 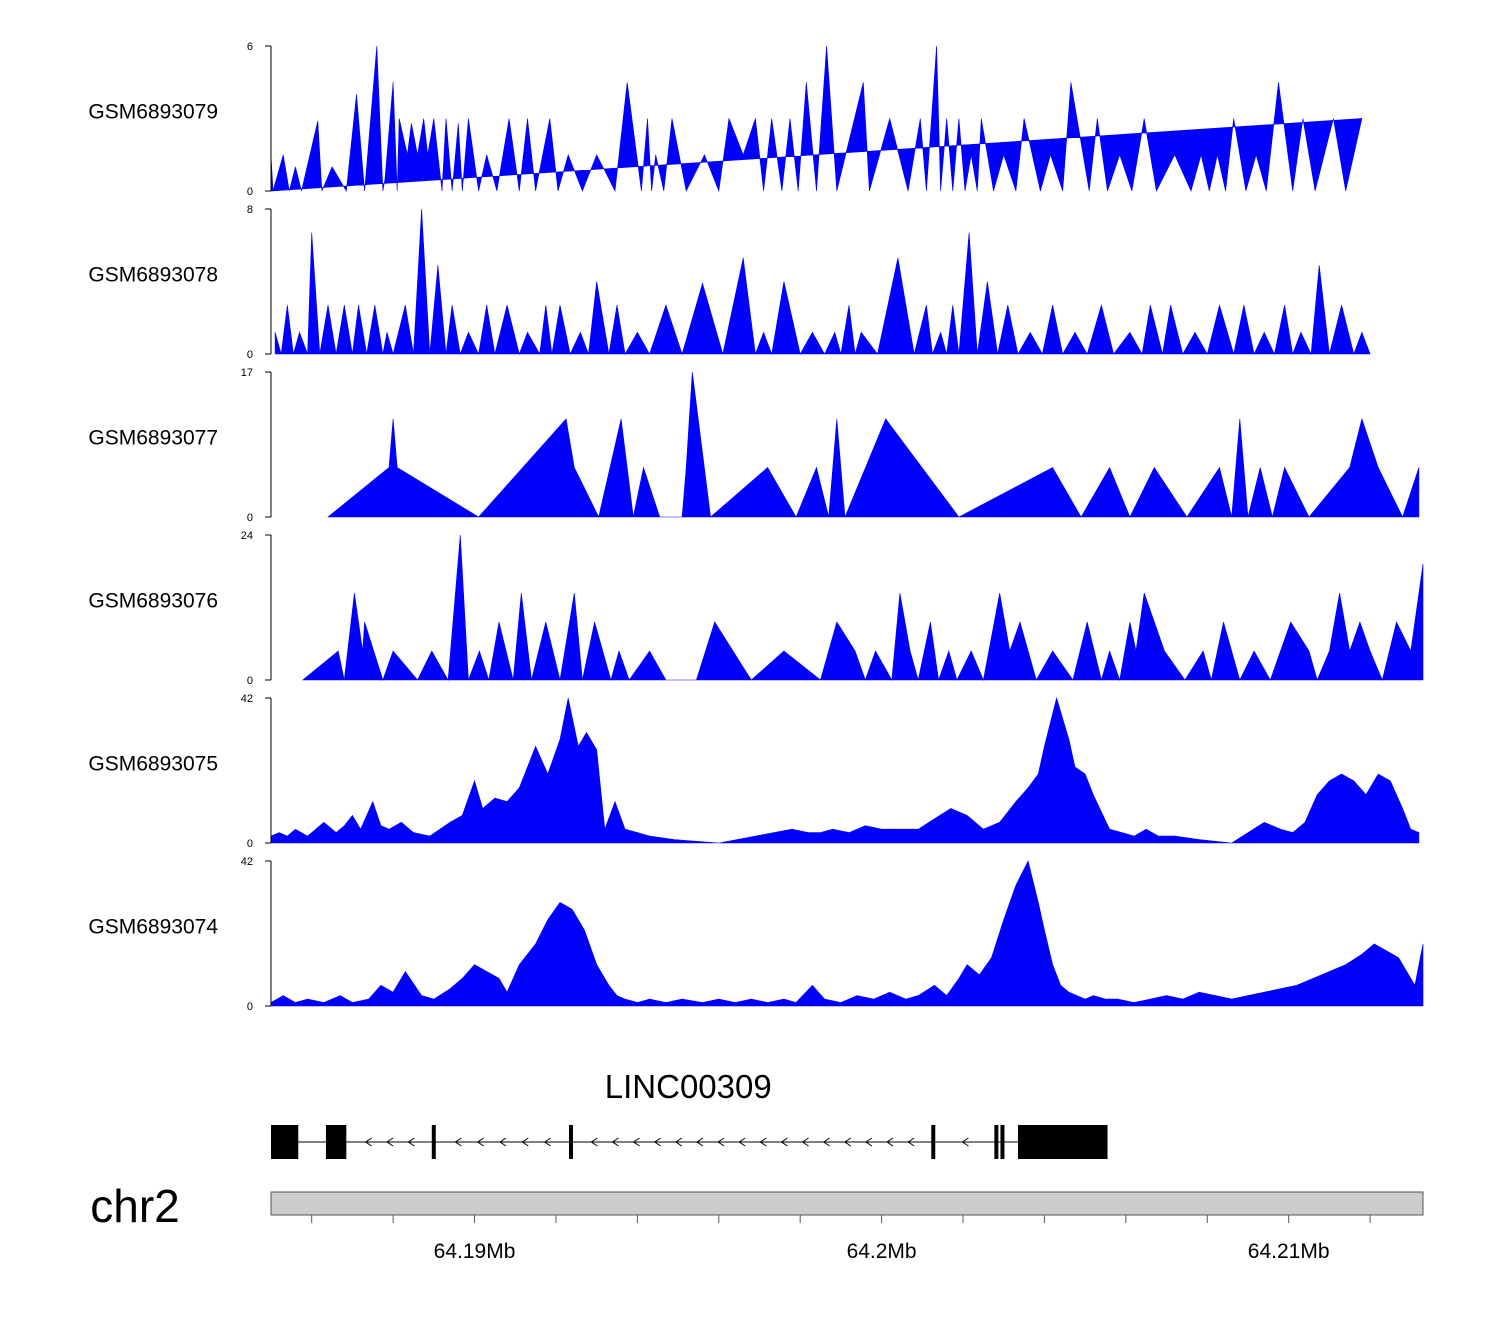 I want to click on genome-axis-track: chr2 64.19Mb 64.2Mb 64.21Mb, so click(x=757, y=1221).